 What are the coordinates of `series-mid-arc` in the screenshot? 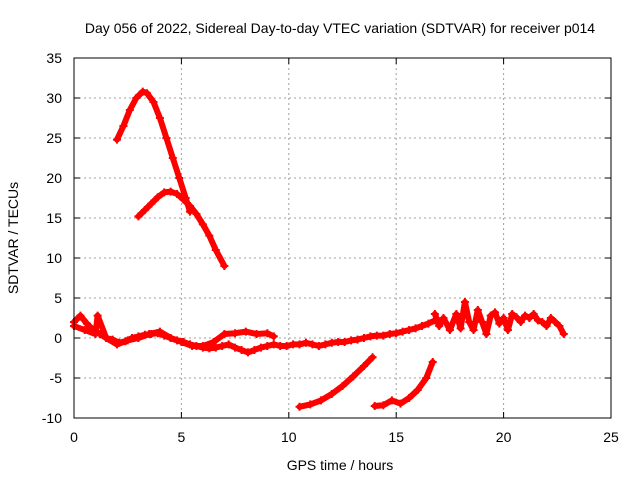 It's located at (181, 228).